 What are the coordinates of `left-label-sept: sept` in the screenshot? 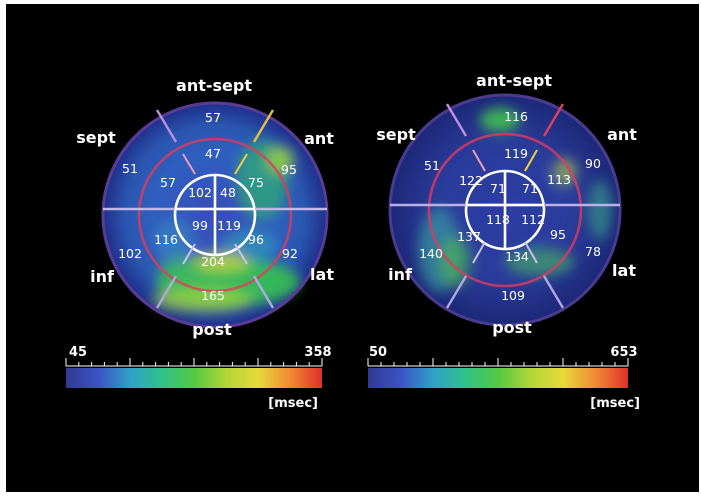 It's located at (96, 137).